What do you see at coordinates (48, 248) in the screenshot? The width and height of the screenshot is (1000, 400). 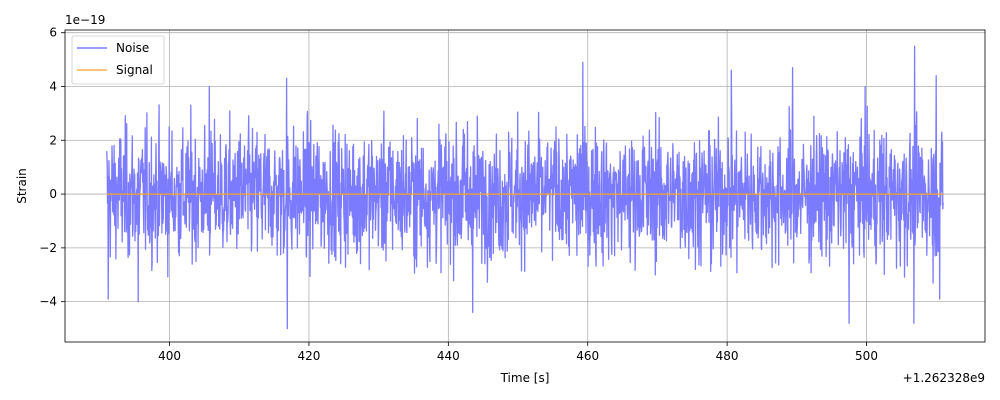 I see `y-tick-label: −2` at bounding box center [48, 248].